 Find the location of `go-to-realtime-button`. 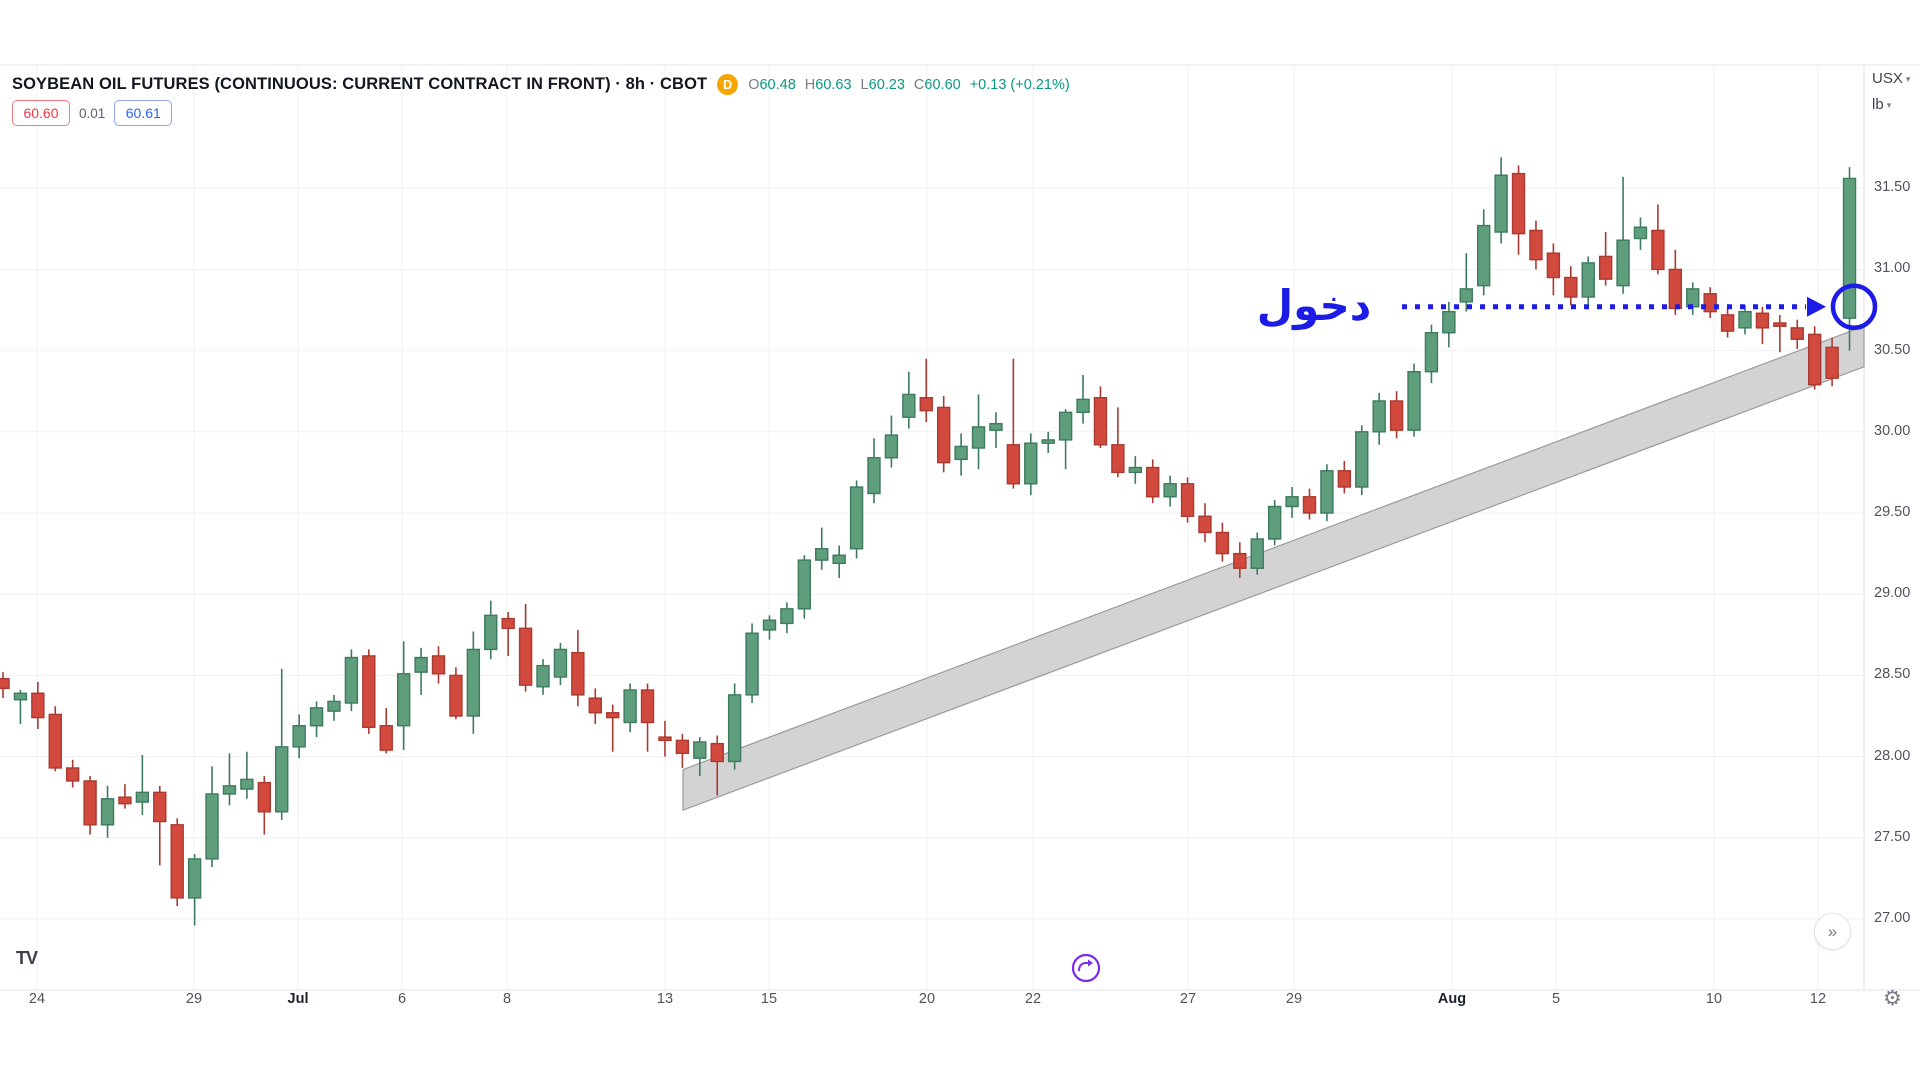

go-to-realtime-button is located at coordinates (1086, 968).